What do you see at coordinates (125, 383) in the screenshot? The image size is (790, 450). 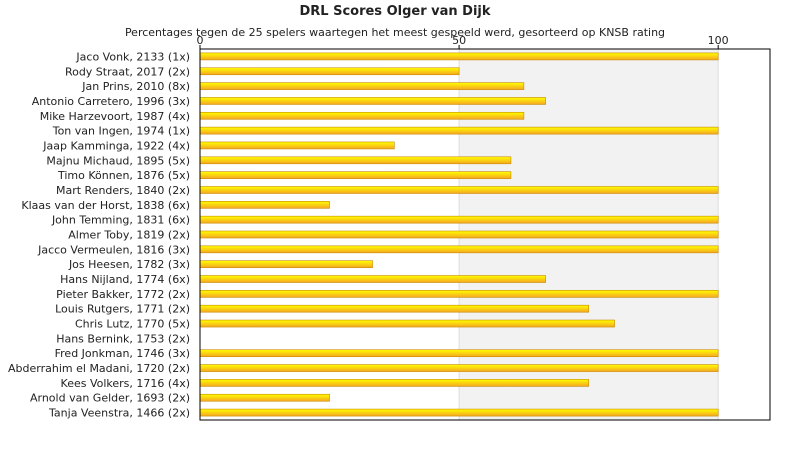 I see `category-label: Kees Volkers, 1716 (4x)` at bounding box center [125, 383].